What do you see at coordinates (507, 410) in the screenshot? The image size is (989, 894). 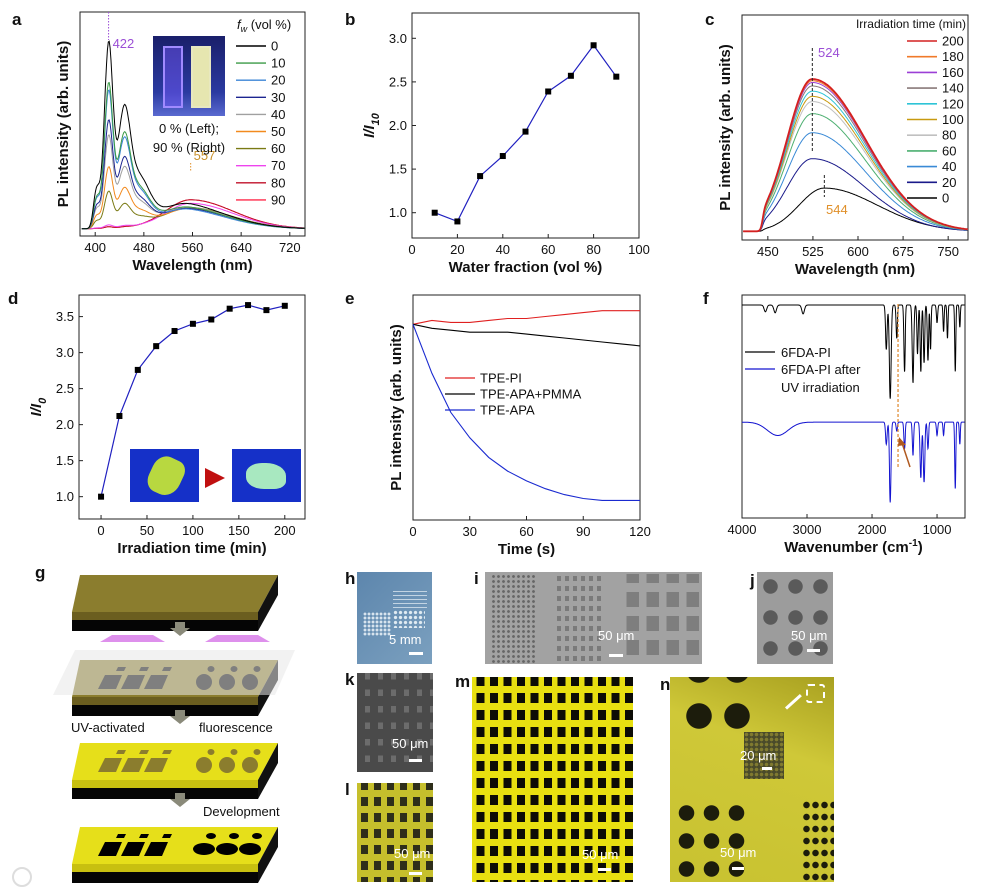 I see `legend-label: TPE-APA` at bounding box center [507, 410].